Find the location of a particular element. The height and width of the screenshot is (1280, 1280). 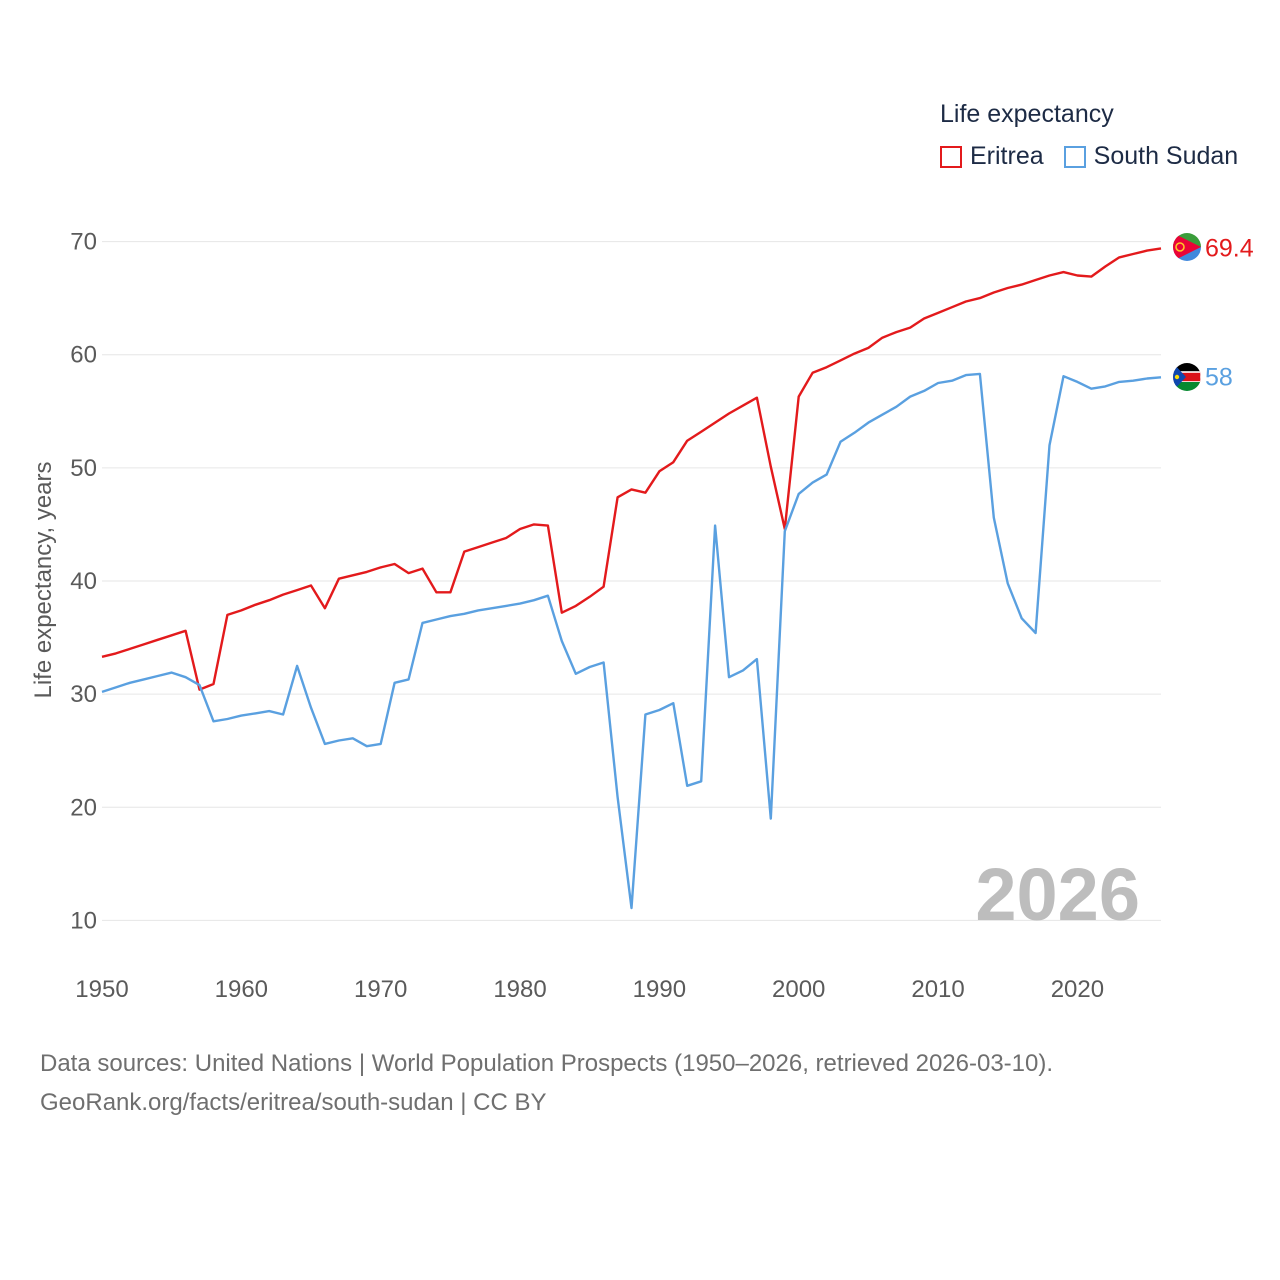

x-tick-2010: 2010 is located at coordinates (937, 989).